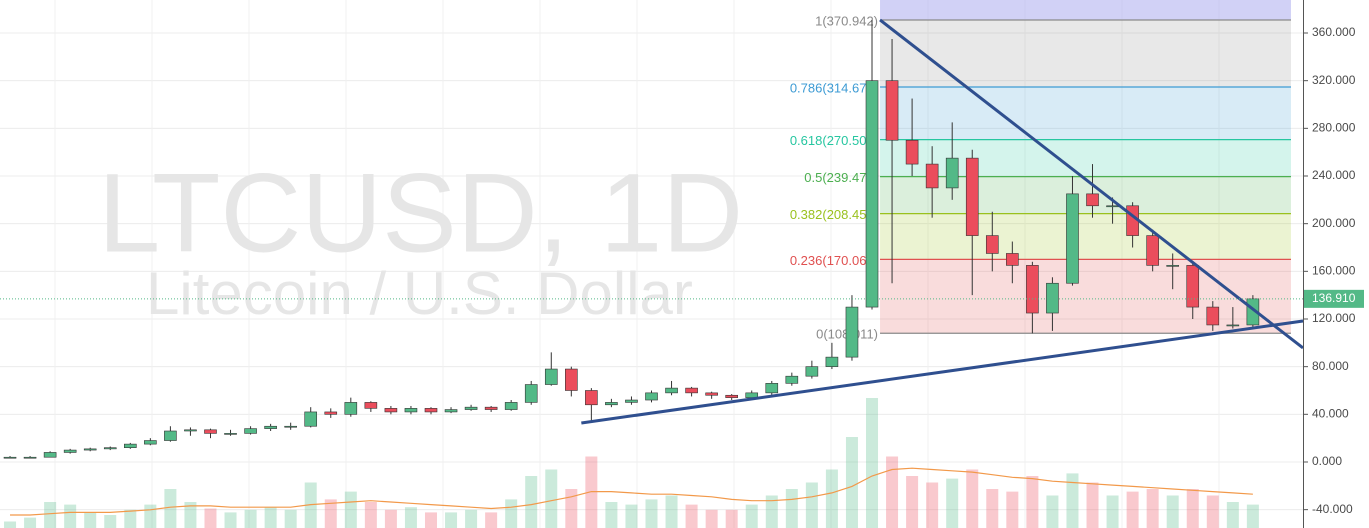 Image resolution: width=1369 pixels, height=528 pixels. I want to click on y-tick-label: 0.000, so click(1327, 461).